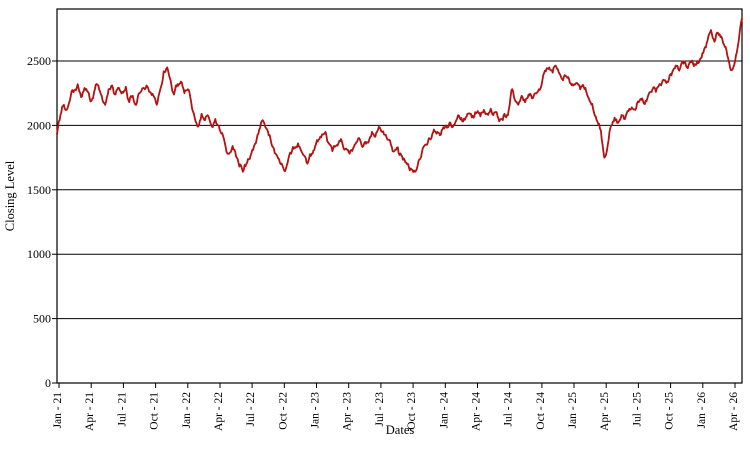  I want to click on x-tick-label: Oct - 25, so click(670, 411).